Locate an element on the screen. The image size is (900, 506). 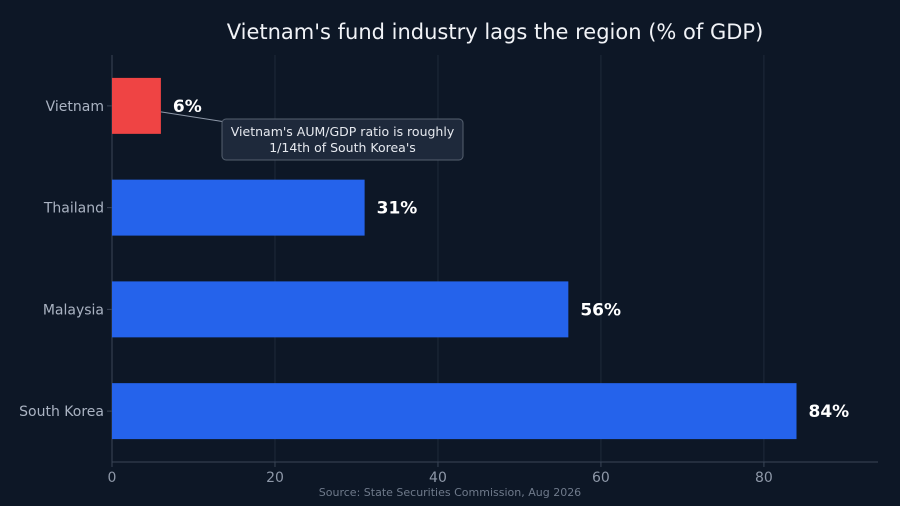
annotation-text: Vietnam's AUM/GDP ratio is roughly is located at coordinates (343, 131).